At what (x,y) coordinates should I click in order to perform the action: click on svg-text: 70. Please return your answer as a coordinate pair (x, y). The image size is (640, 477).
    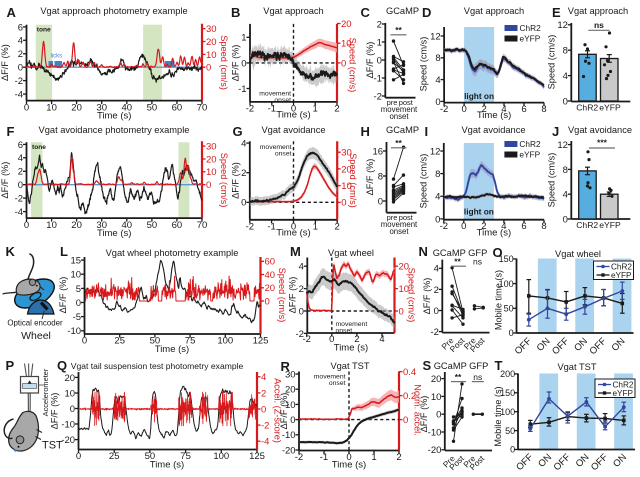
    Looking at the image, I should click on (202, 225).